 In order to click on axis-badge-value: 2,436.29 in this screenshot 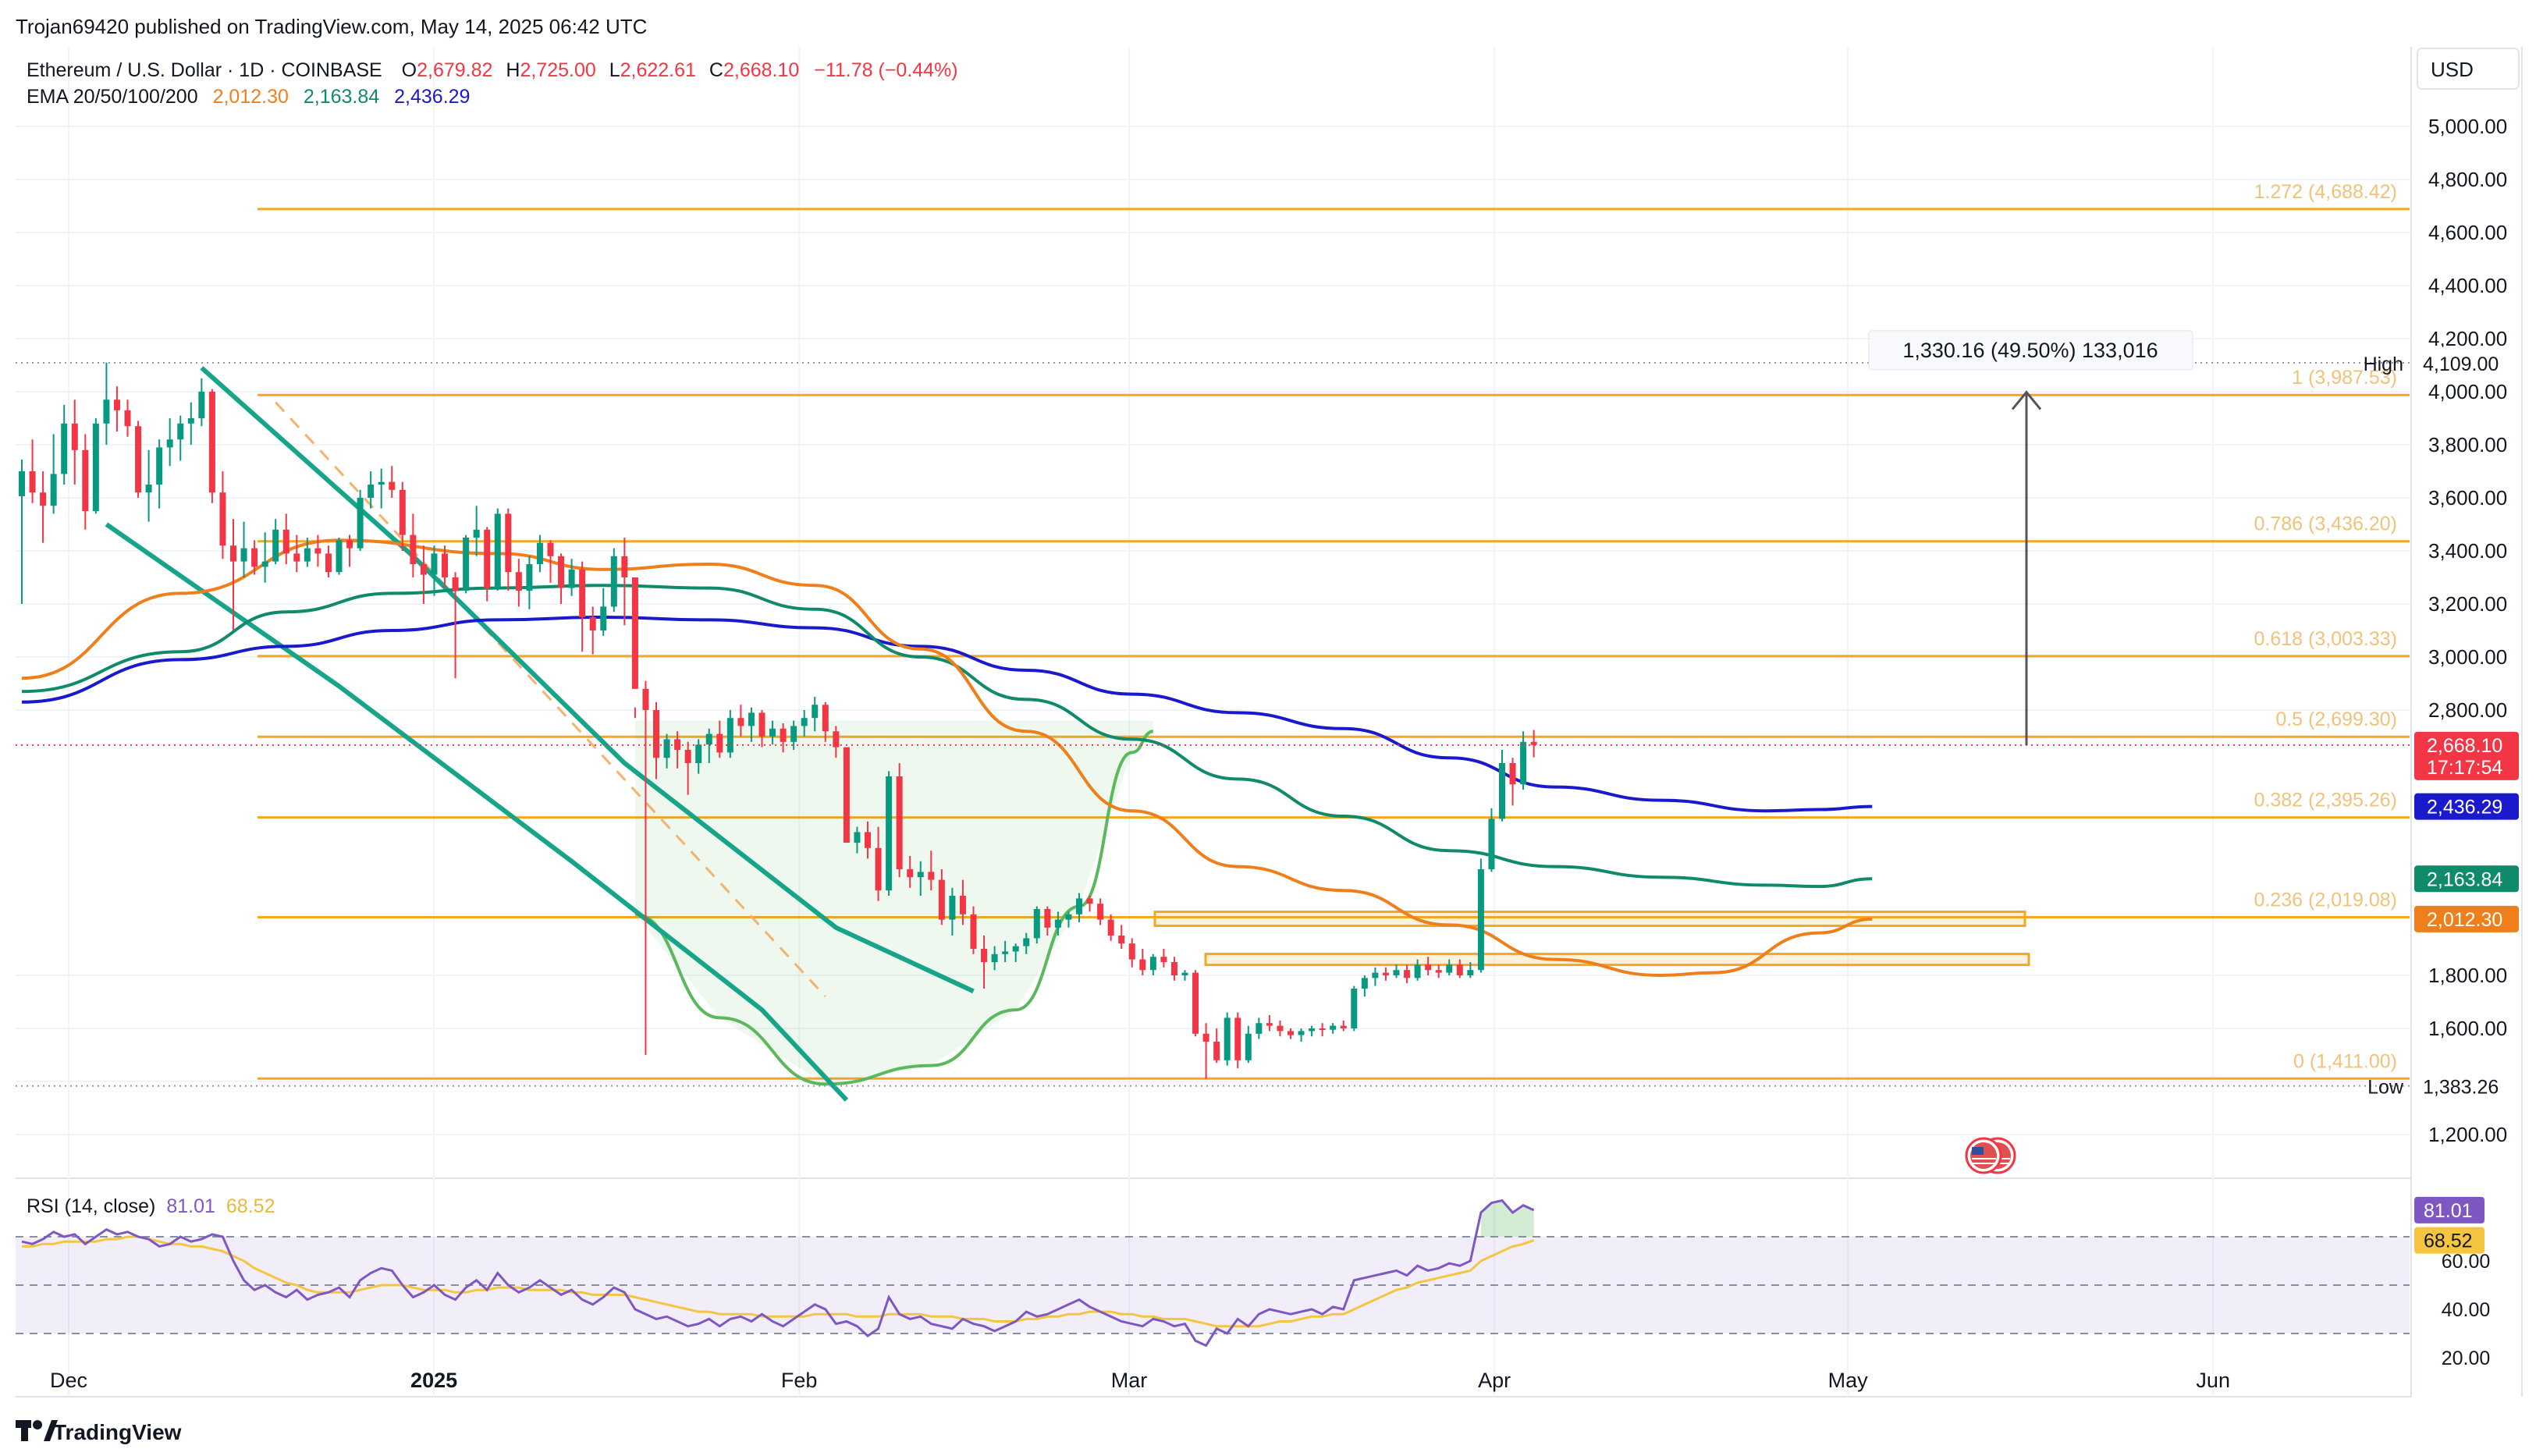, I will do `click(2464, 808)`.